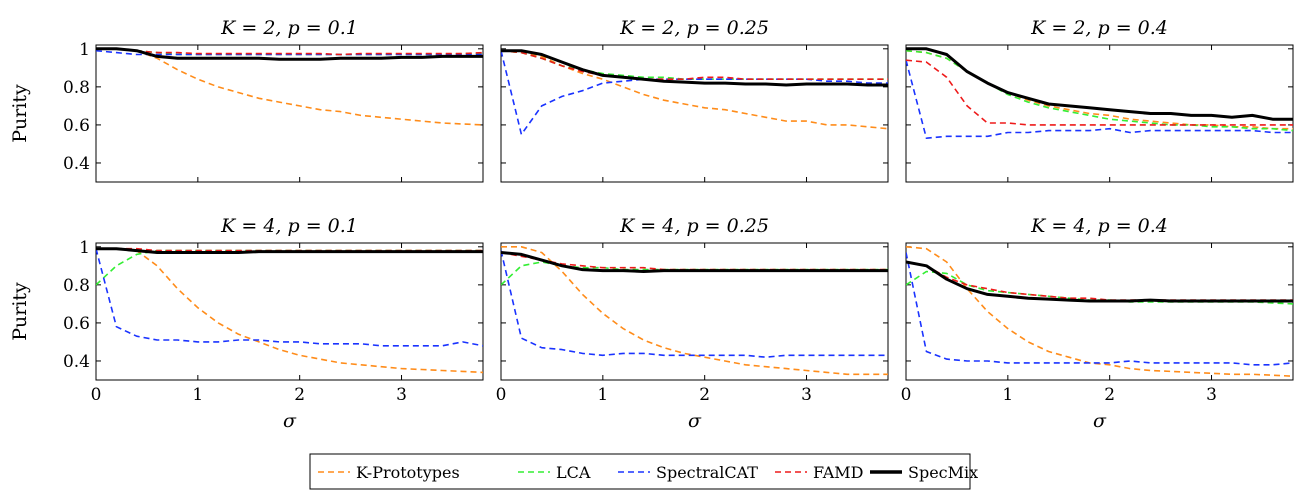 The height and width of the screenshot is (498, 1294). I want to click on panel-2: K = 2, p = 0.25, so click(694, 100).